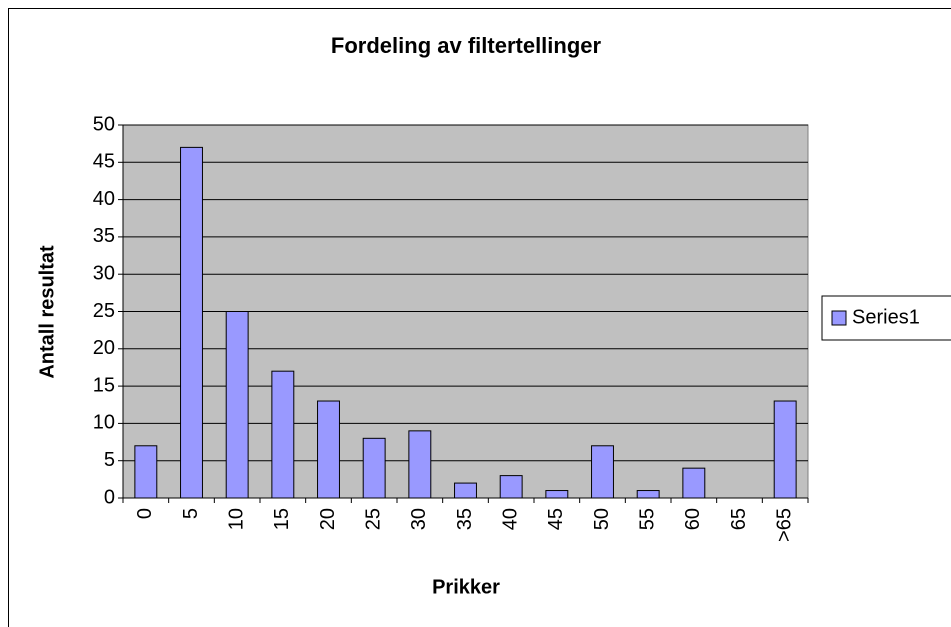  I want to click on y-tick-label: 5, so click(109, 460).